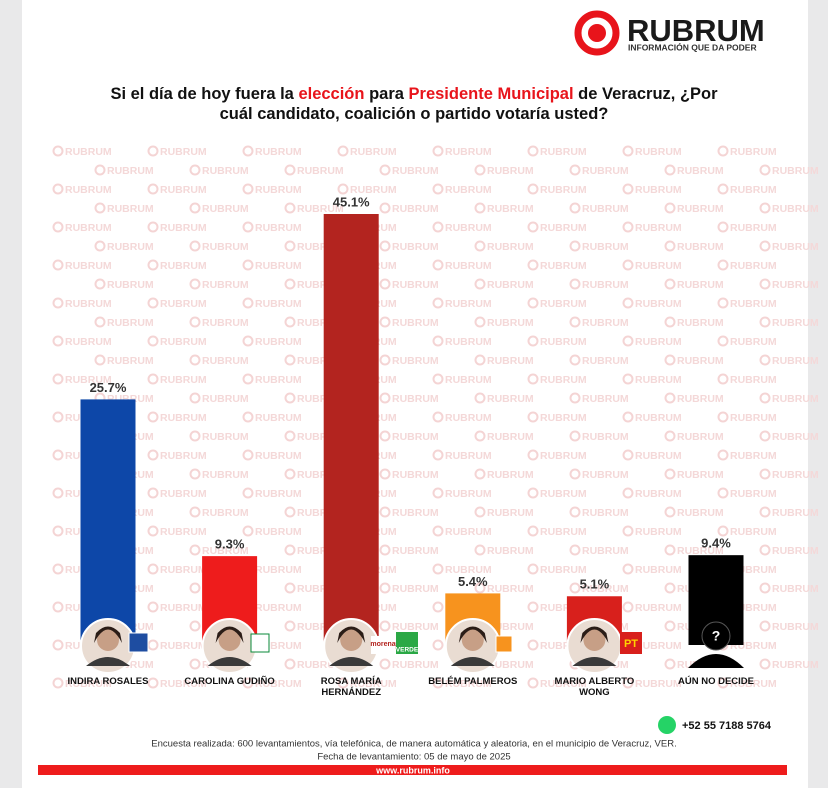 This screenshot has height=788, width=828. What do you see at coordinates (716, 661) in the screenshot?
I see `silhouette` at bounding box center [716, 661].